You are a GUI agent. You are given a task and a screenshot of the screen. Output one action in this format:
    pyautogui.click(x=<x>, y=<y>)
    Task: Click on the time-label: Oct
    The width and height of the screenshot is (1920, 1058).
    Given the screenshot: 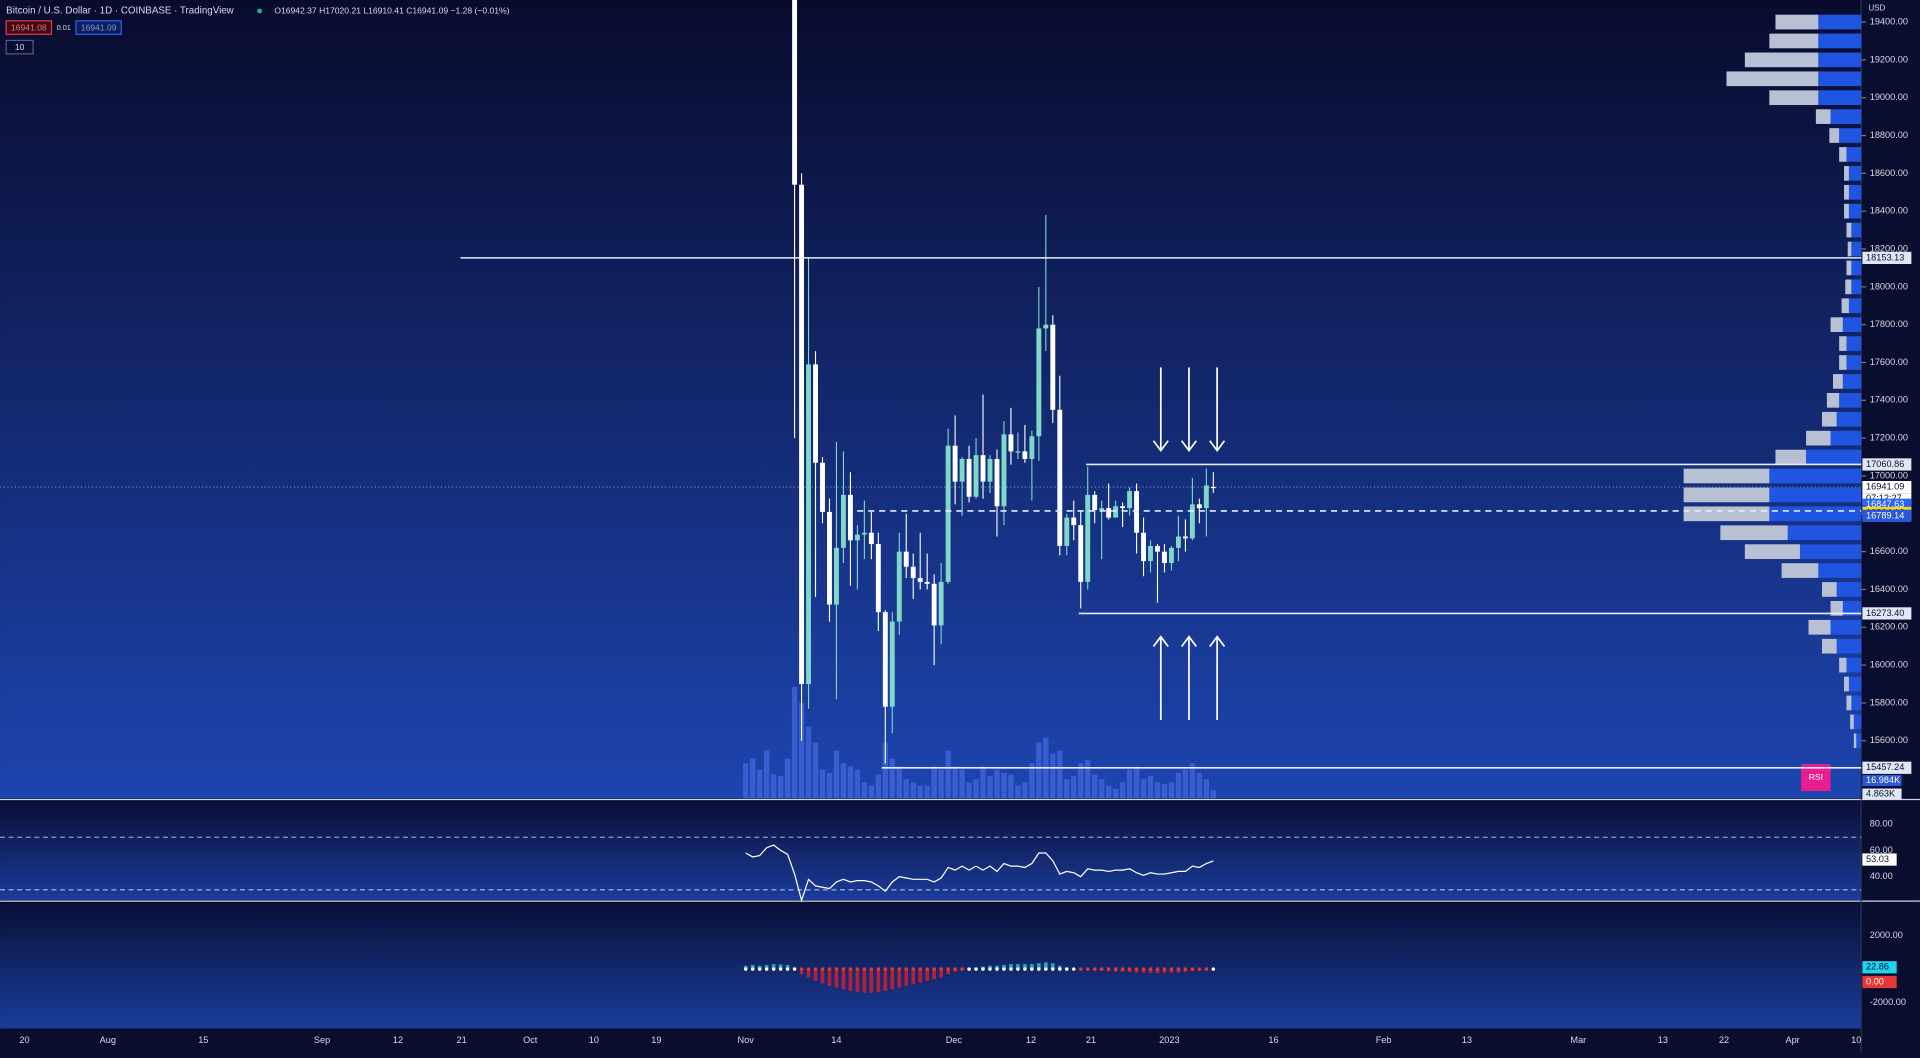 What is the action you would take?
    pyautogui.click(x=530, y=1040)
    